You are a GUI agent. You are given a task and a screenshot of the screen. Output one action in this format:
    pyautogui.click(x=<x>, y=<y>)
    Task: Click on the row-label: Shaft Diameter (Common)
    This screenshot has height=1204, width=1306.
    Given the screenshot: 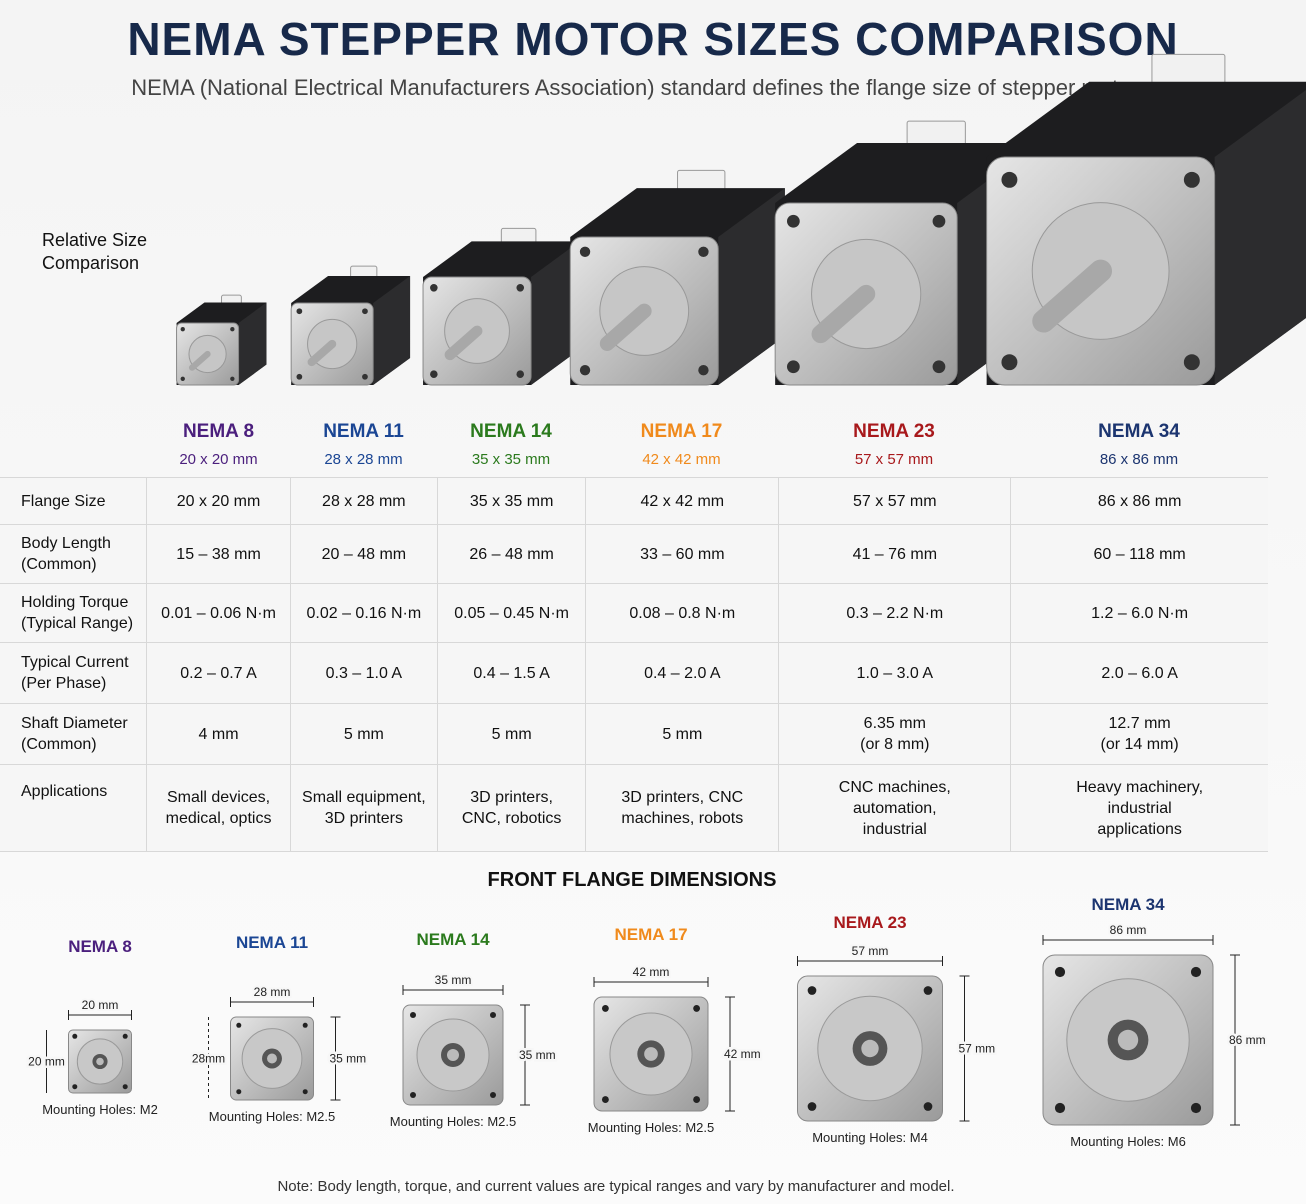 What is the action you would take?
    pyautogui.click(x=74, y=734)
    